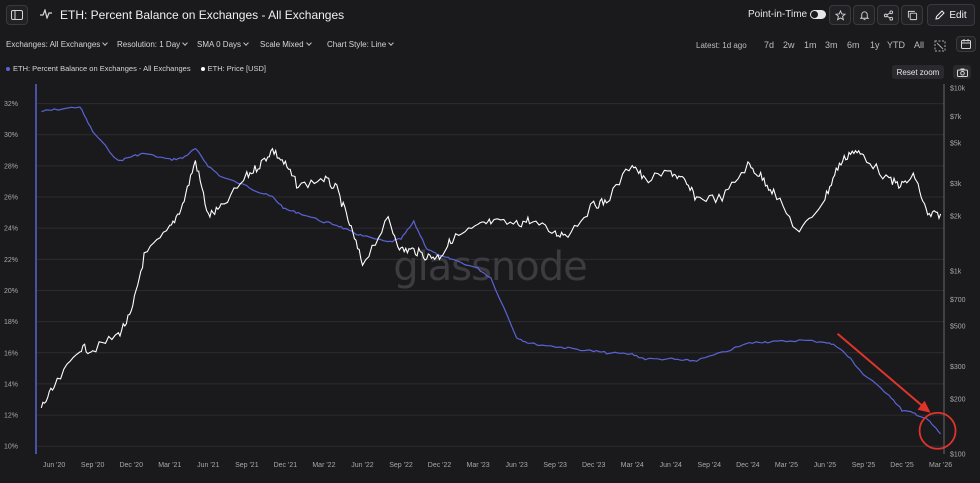 This screenshot has height=483, width=980. I want to click on x-axis-tick-label: Mar '26, so click(940, 465).